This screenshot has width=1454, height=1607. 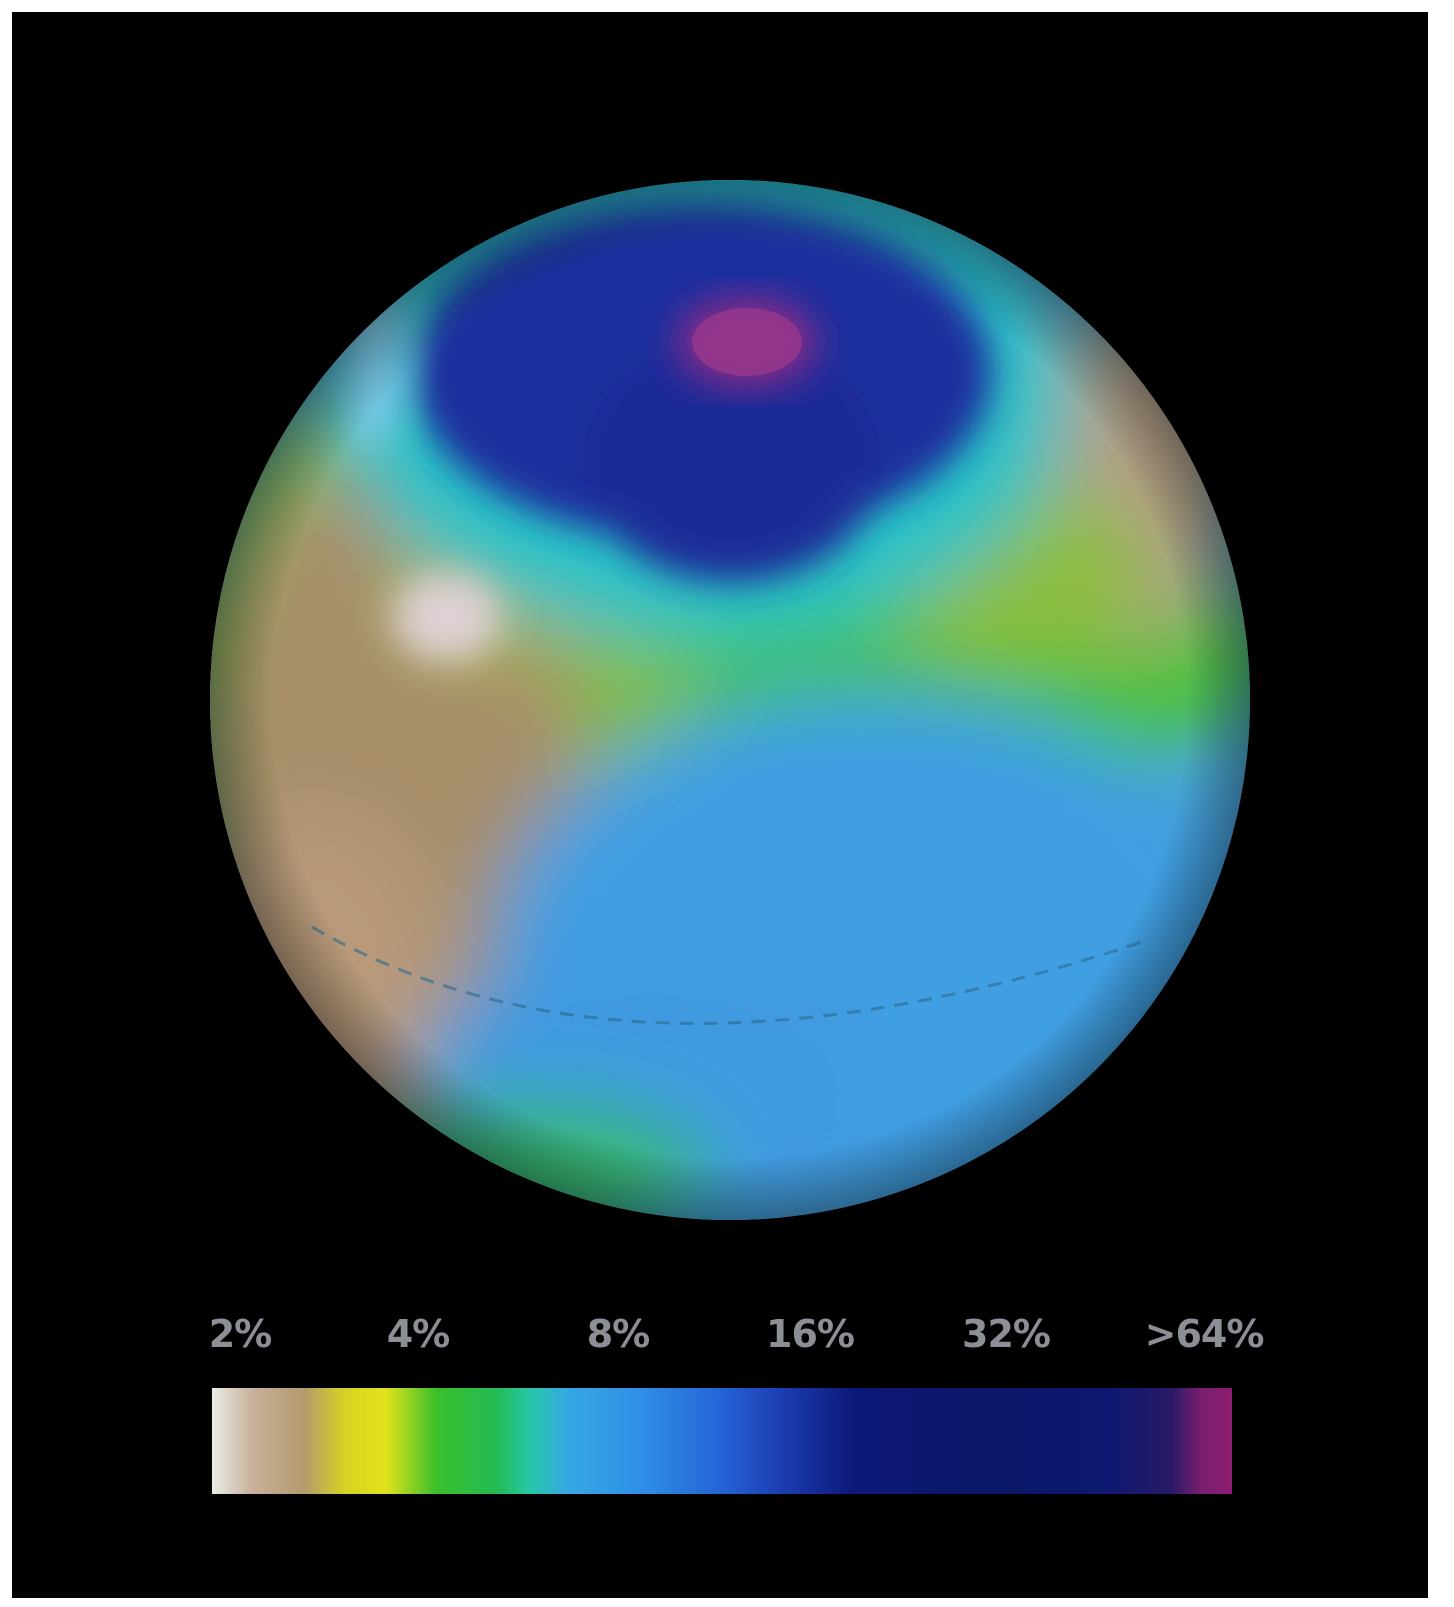 I want to click on color-scale-bar, so click(x=722, y=1441).